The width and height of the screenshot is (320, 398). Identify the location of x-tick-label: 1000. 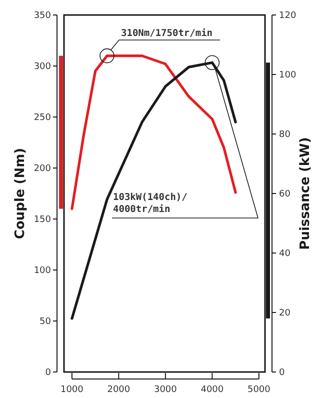
(72, 390).